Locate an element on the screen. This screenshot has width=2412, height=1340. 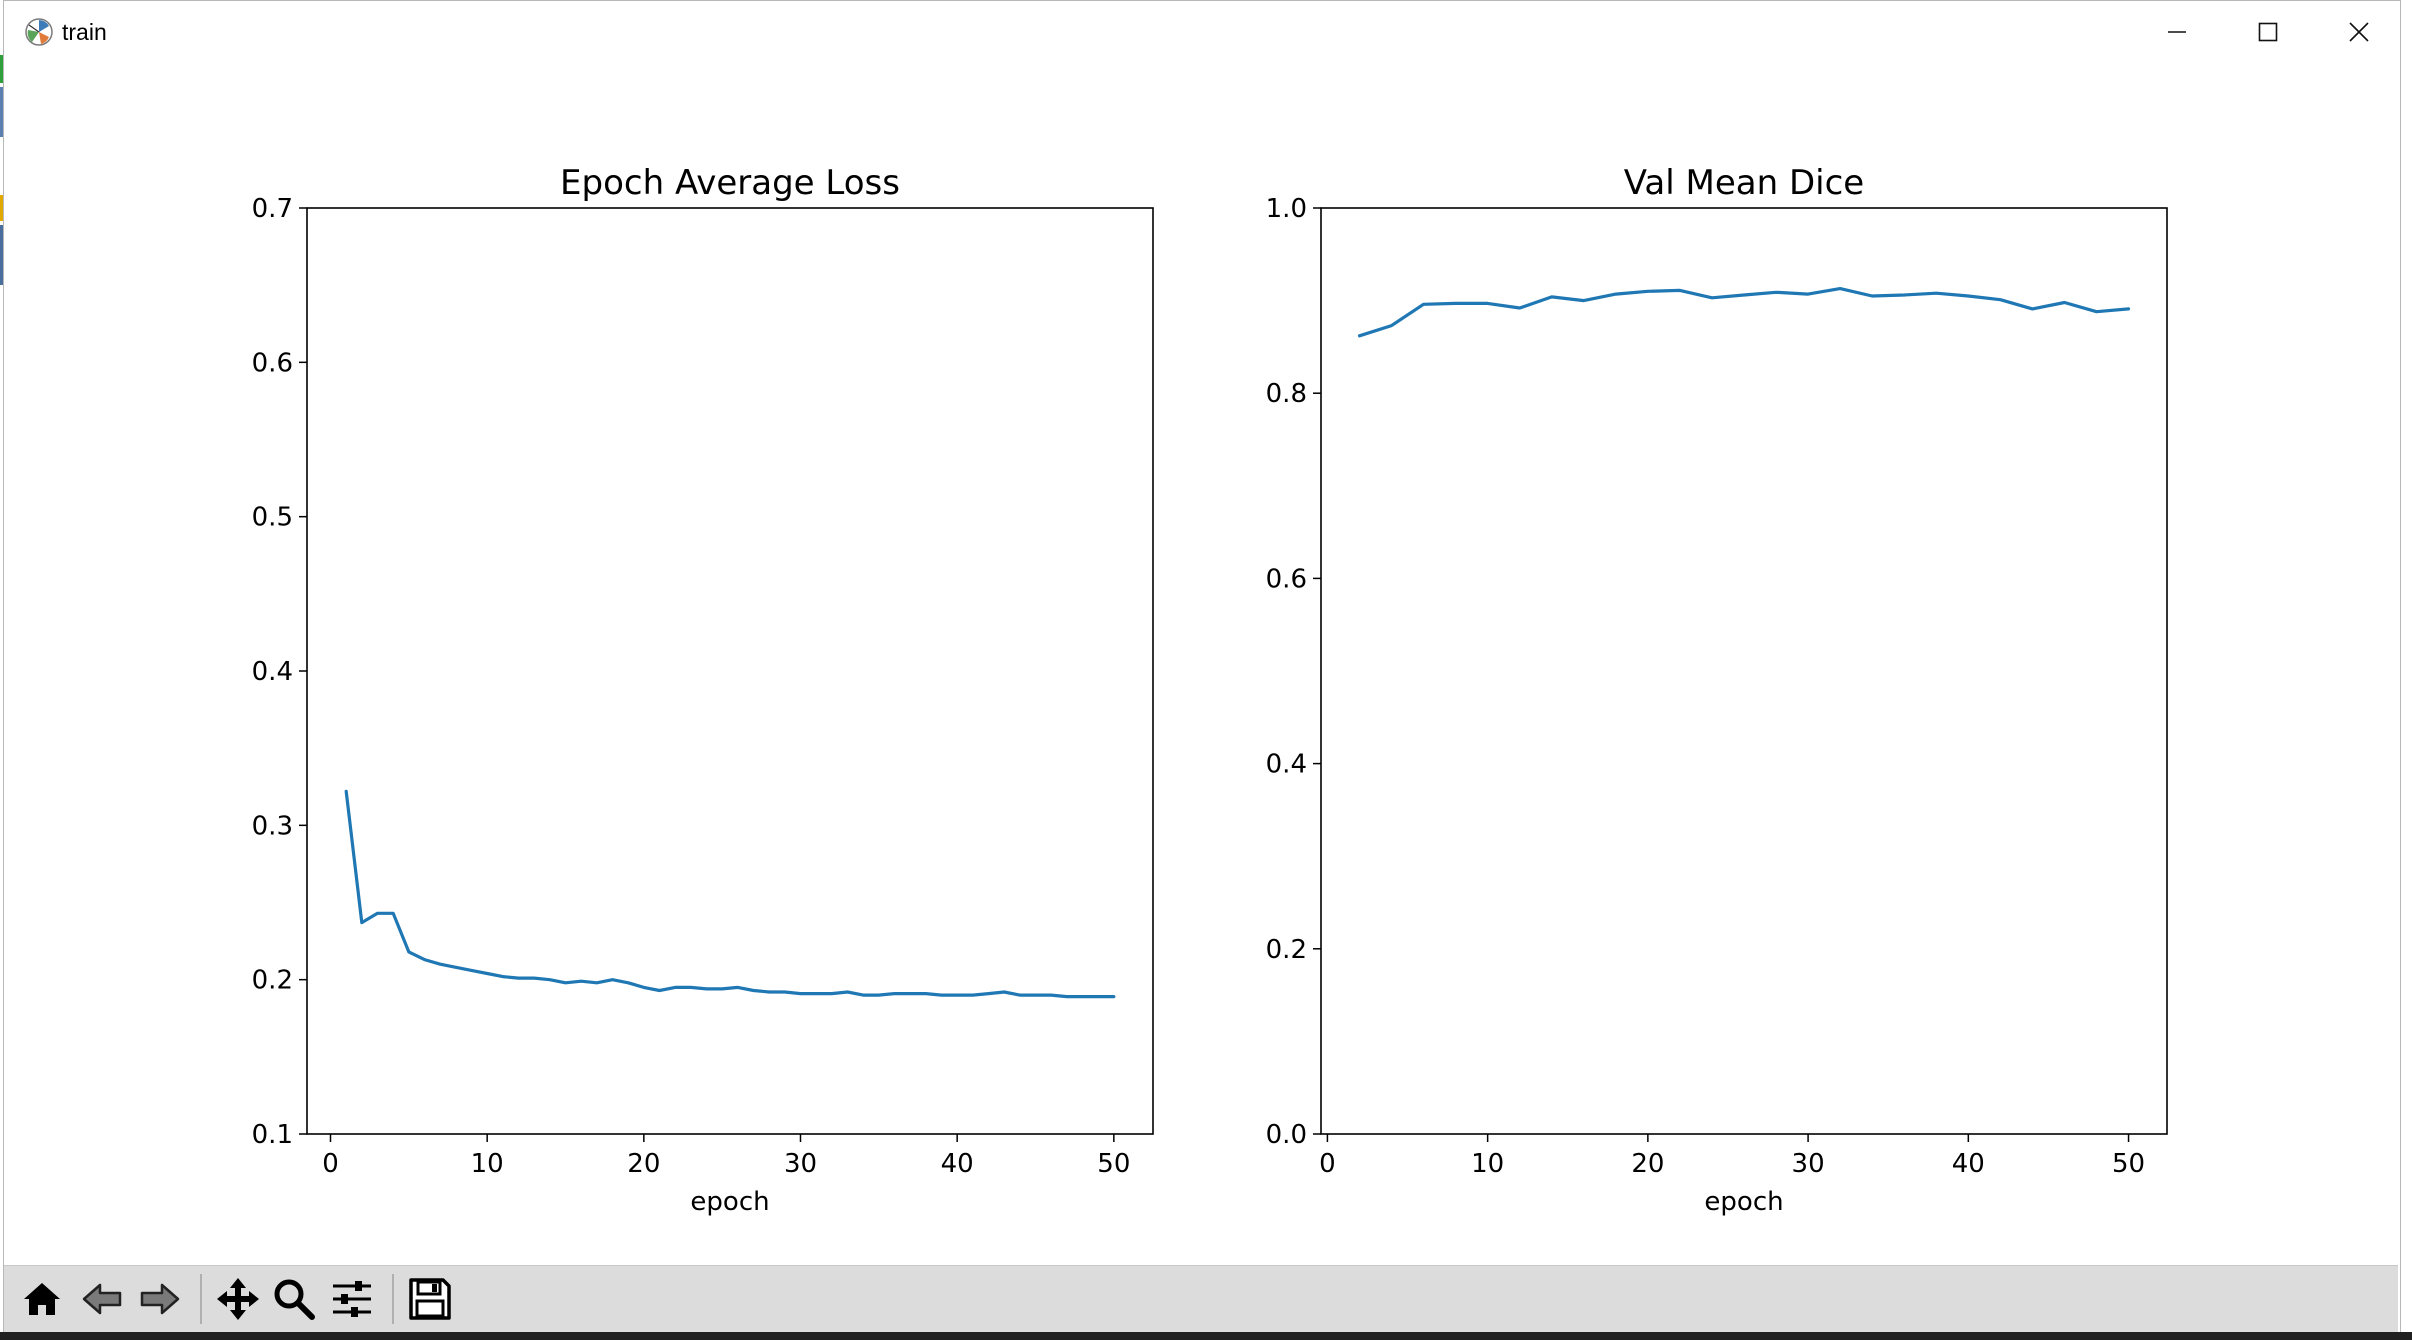
close-icon is located at coordinates (2359, 32).